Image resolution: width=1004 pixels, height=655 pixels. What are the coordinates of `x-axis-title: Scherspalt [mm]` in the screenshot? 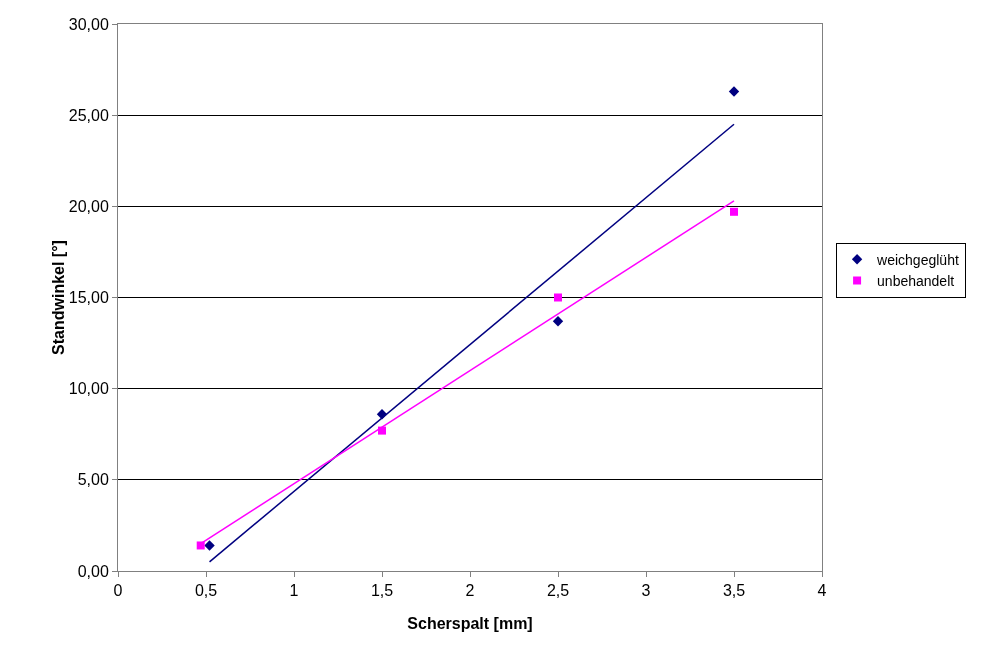 It's located at (470, 623).